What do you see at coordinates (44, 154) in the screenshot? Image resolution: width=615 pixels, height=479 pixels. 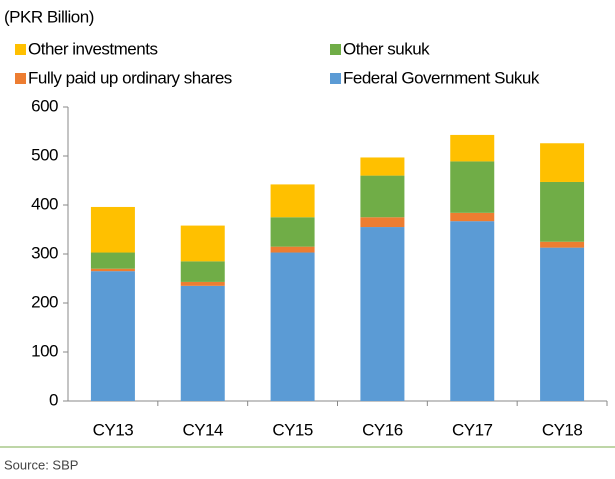 I see `y-tick-label: 500` at bounding box center [44, 154].